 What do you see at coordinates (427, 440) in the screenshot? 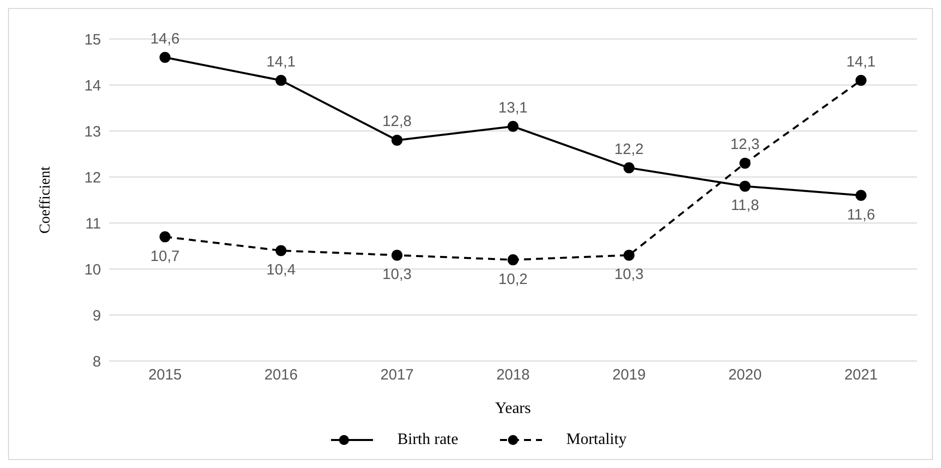
I see `legend-label: Birth rate` at bounding box center [427, 440].